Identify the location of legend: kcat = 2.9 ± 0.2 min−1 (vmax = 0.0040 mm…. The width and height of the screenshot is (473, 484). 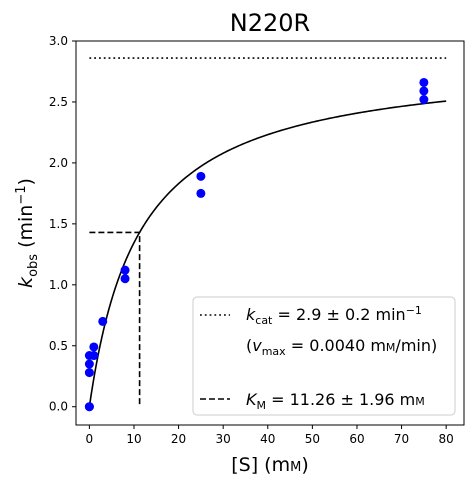
(324, 356).